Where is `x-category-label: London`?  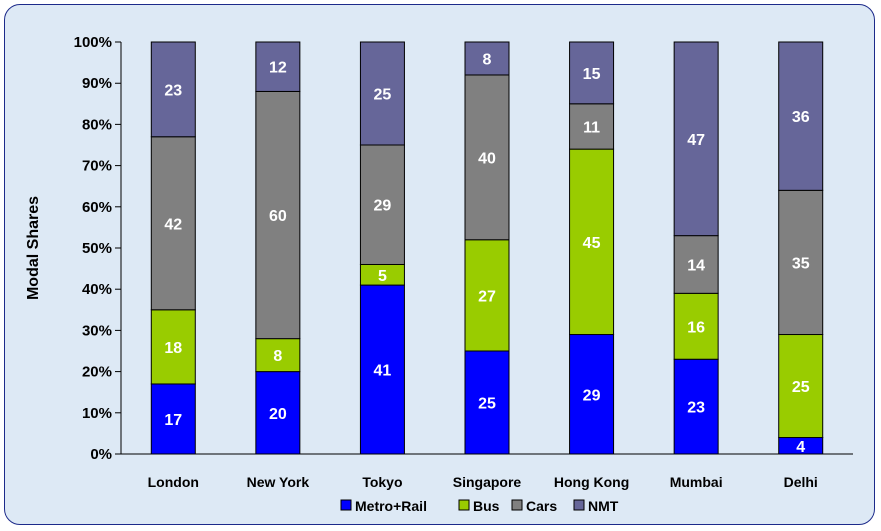
x-category-label: London is located at coordinates (173, 482).